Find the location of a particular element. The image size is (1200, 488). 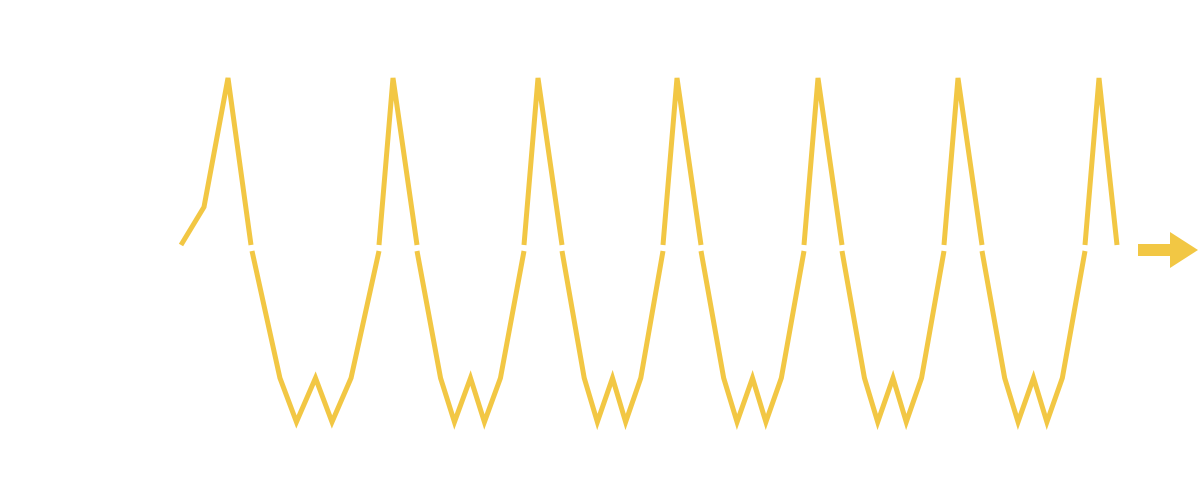

arrow-right-icon is located at coordinates (1168, 250).